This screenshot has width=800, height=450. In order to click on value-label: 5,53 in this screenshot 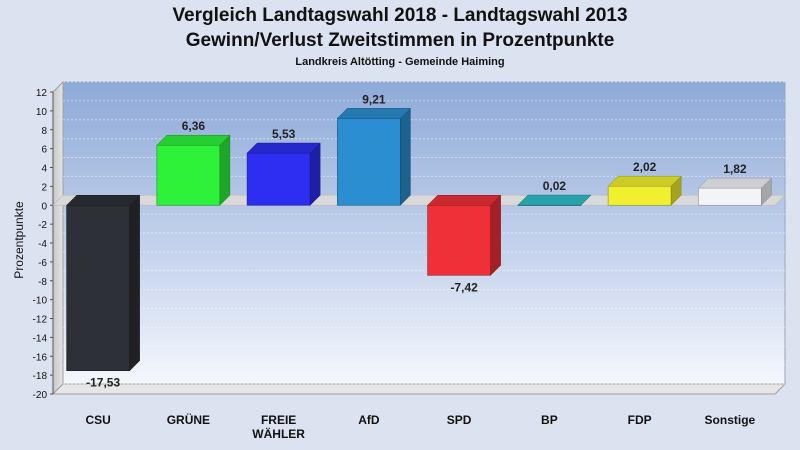, I will do `click(284, 134)`.